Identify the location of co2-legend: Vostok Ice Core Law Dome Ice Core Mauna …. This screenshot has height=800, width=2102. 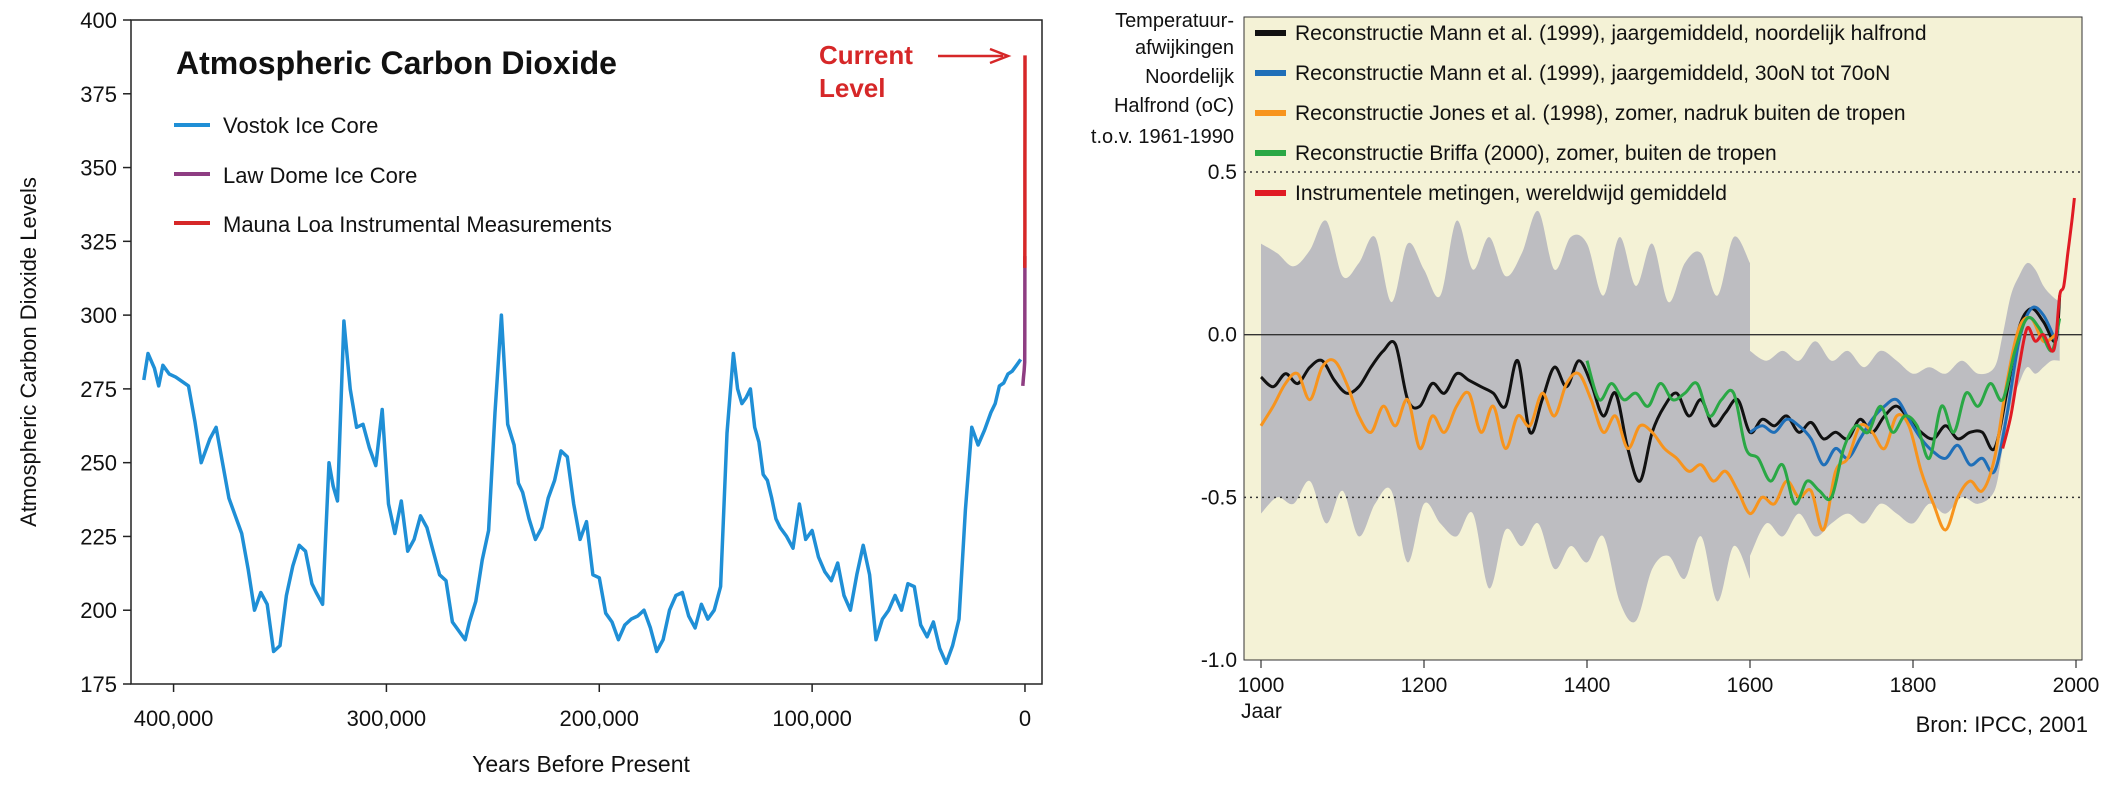
(393, 175).